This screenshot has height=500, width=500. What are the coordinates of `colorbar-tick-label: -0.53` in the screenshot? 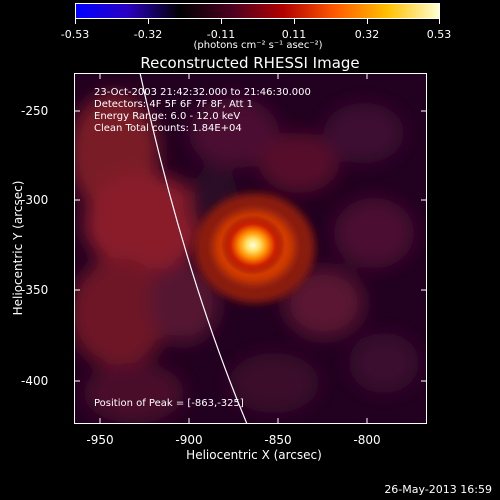 It's located at (75, 34).